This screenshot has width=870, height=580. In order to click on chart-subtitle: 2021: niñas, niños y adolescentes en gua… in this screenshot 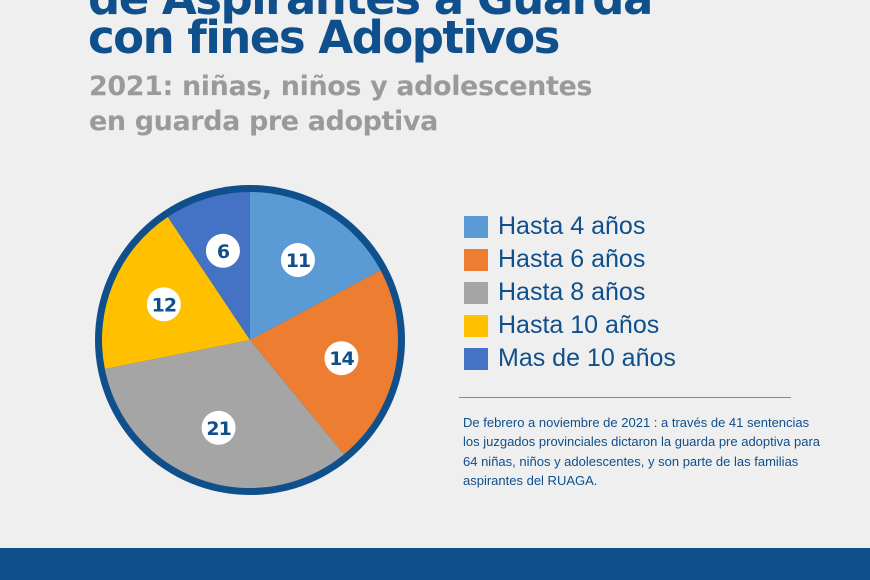, I will do `click(340, 104)`.